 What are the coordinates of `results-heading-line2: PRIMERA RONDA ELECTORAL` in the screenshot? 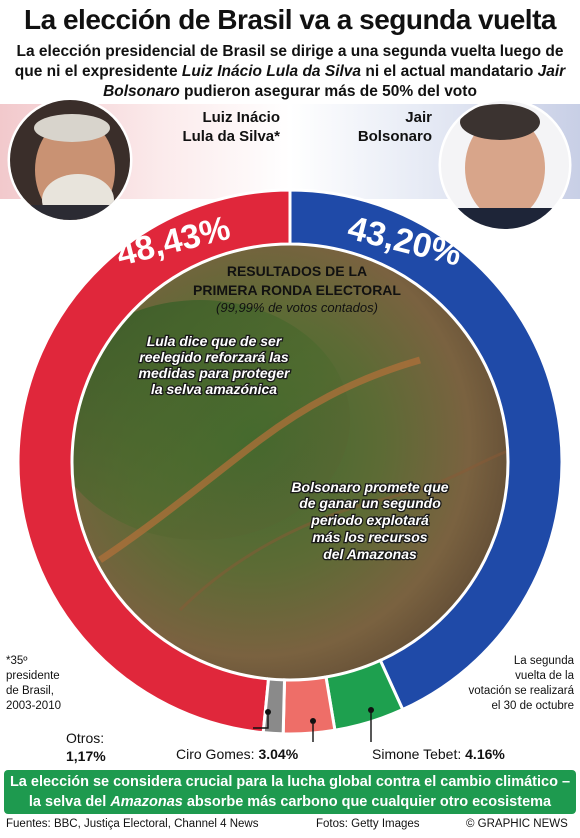 It's located at (297, 290).